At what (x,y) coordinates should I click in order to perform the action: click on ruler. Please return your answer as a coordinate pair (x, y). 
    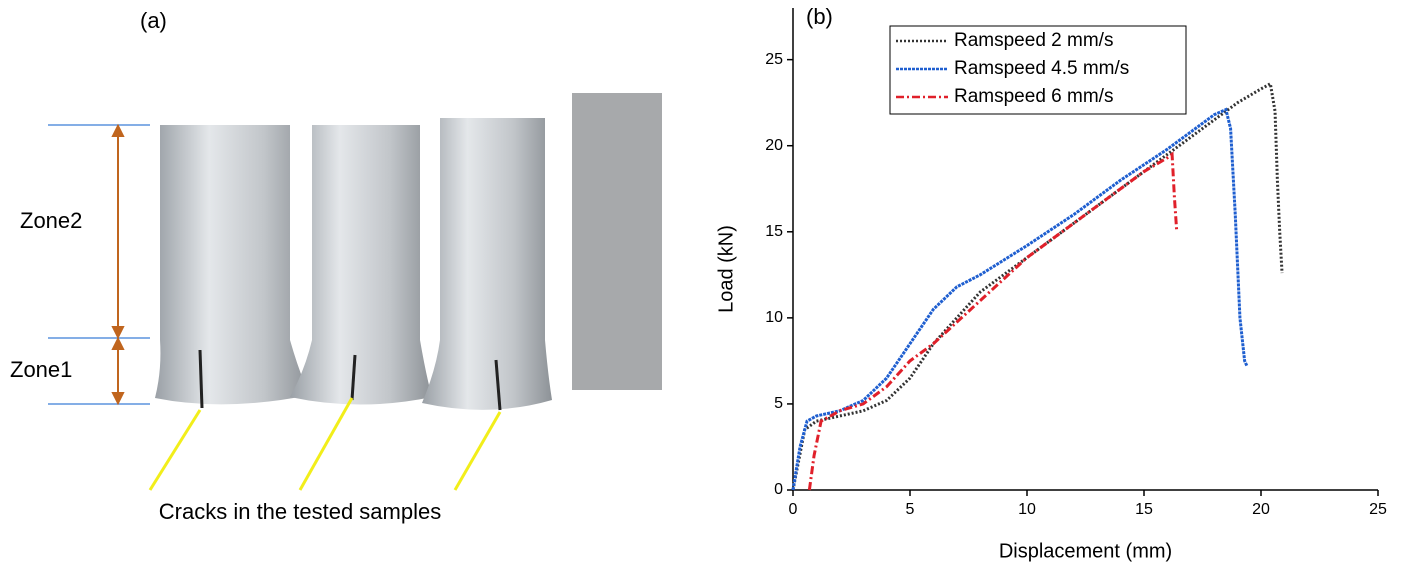
    Looking at the image, I should click on (617, 241).